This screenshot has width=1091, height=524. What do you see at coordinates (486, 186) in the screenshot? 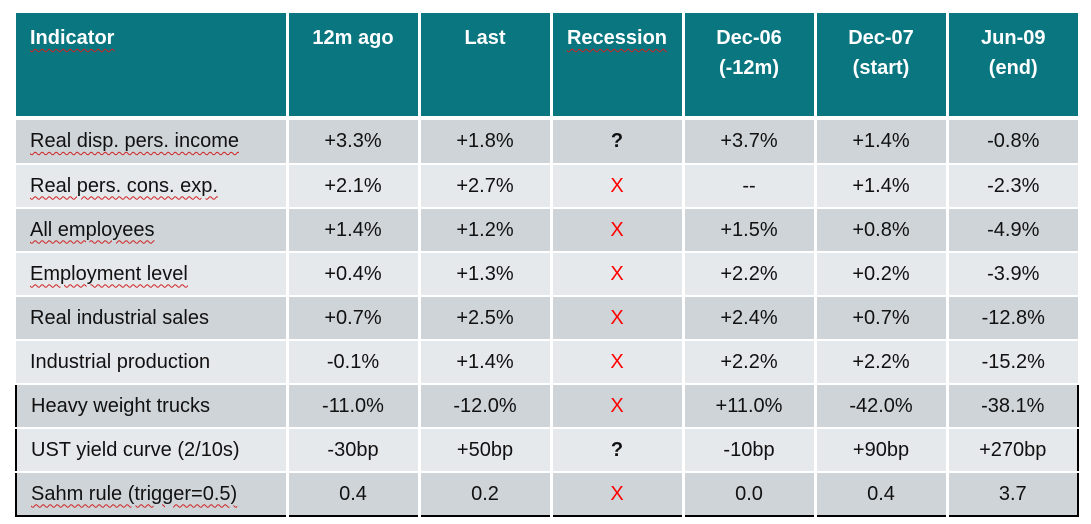
I see `value-cell: +2.7%` at bounding box center [486, 186].